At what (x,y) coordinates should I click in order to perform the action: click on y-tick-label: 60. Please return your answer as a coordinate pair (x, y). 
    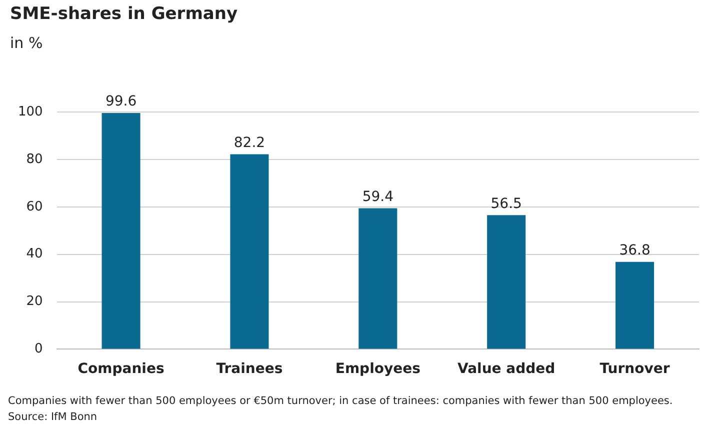
    Looking at the image, I should click on (34, 206).